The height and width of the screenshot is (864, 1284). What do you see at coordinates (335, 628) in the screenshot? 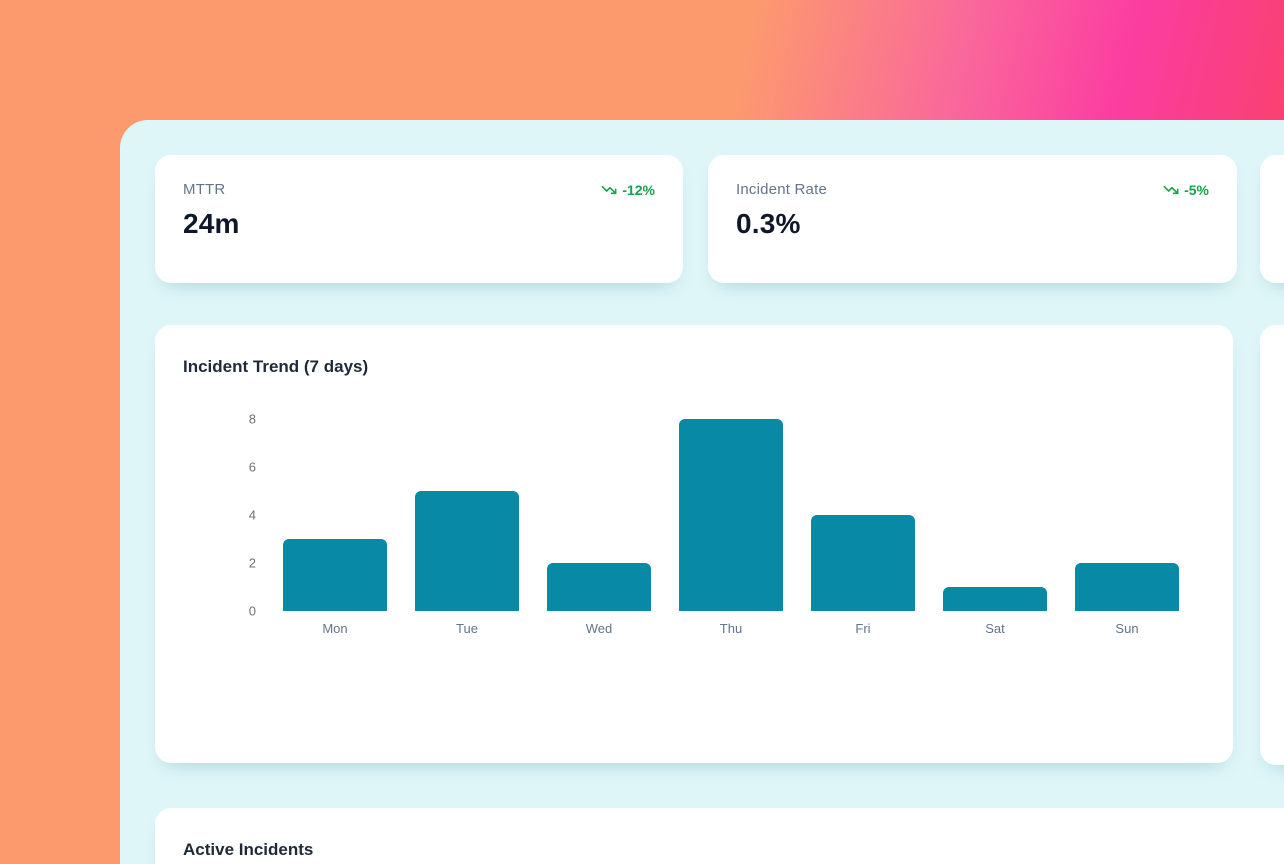
I see `x-tick-label: Mon` at bounding box center [335, 628].